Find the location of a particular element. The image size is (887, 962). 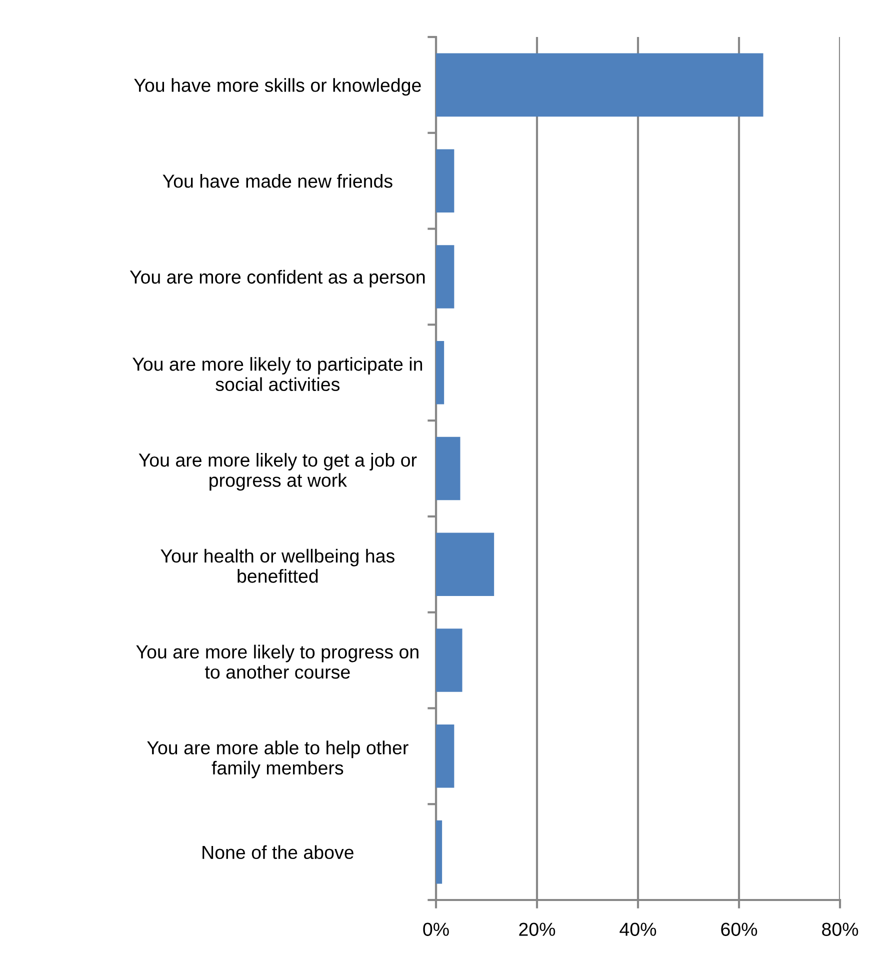

y-tick-label: You have more skills or knowledge is located at coordinates (277, 87).